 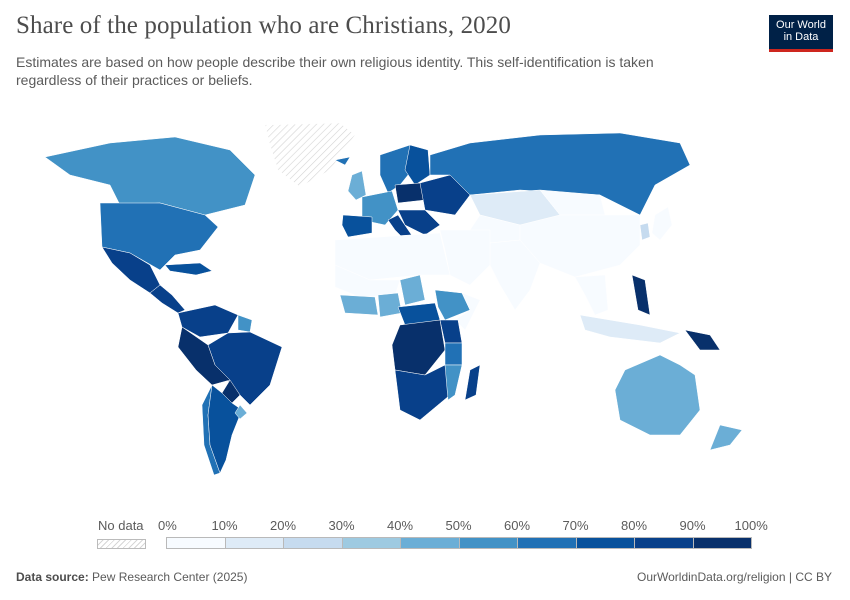 I want to click on country-chad, so click(x=412, y=290).